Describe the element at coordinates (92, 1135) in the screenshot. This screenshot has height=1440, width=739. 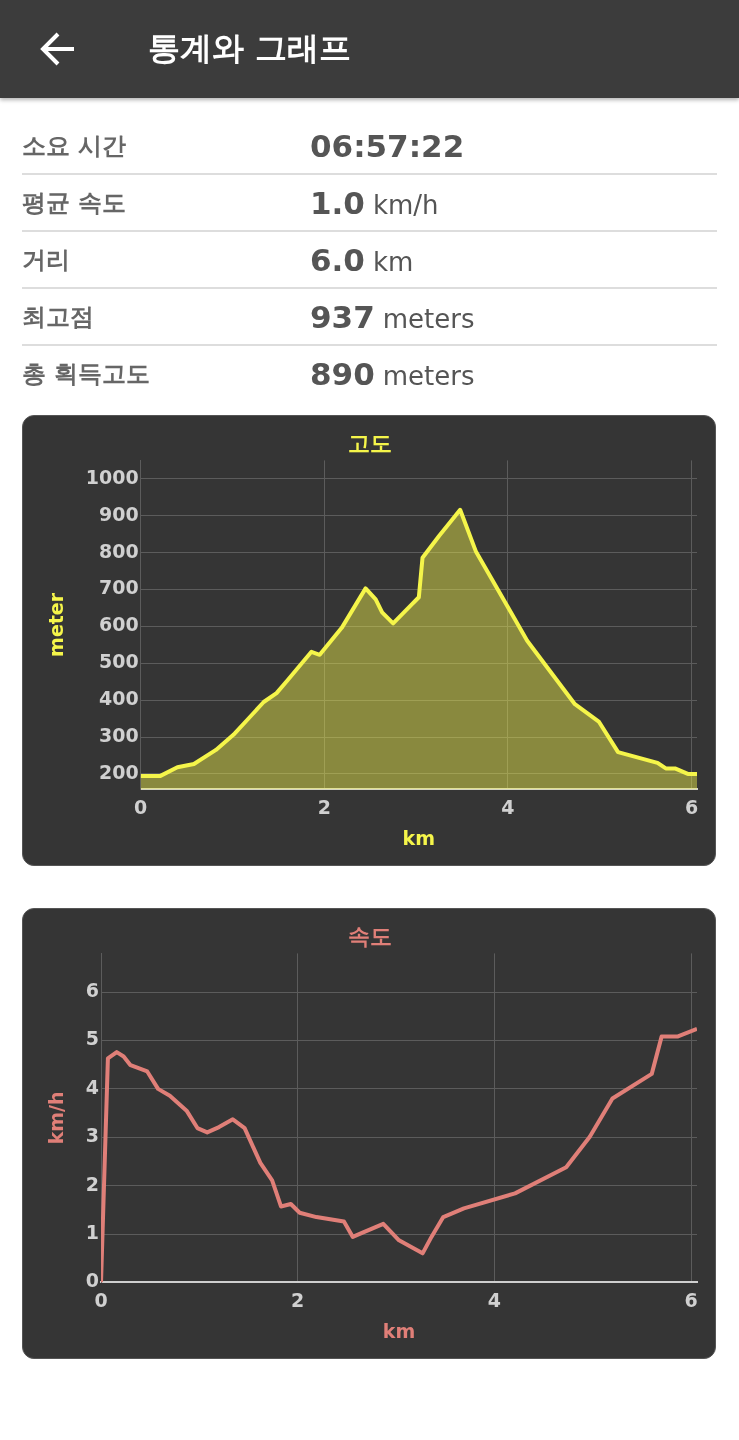
I see `y-tick-label: 3` at that location.